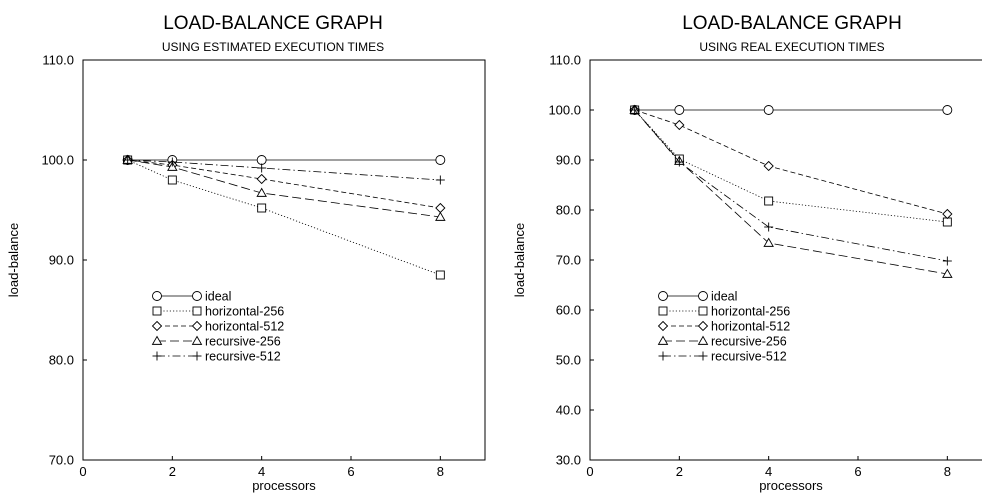 This screenshot has height=493, width=982. I want to click on legend-item: recursive-512, so click(216, 357).